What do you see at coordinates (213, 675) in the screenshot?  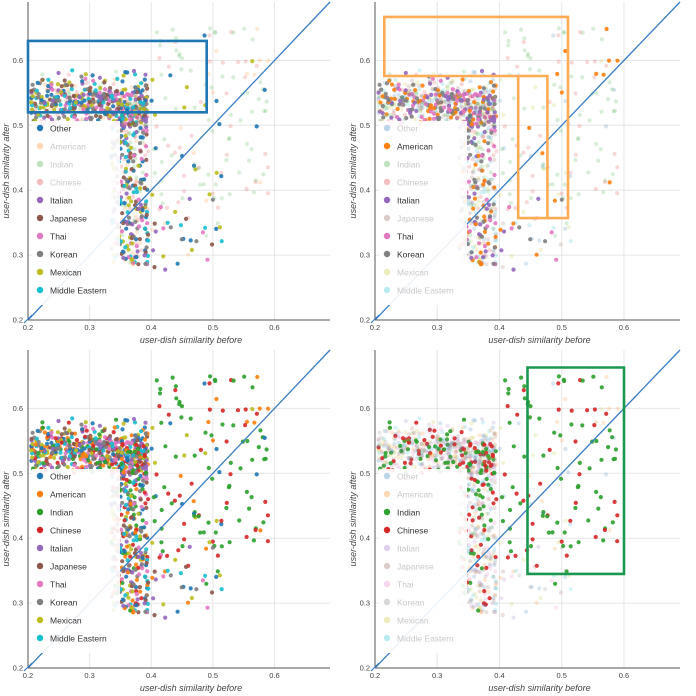 I see `x-tick-label: 0.5` at bounding box center [213, 675].